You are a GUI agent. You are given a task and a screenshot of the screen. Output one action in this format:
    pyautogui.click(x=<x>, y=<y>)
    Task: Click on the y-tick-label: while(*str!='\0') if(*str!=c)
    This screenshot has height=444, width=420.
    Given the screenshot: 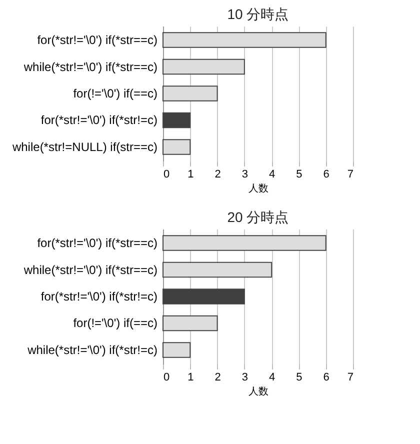 What is the action you would take?
    pyautogui.click(x=92, y=349)
    